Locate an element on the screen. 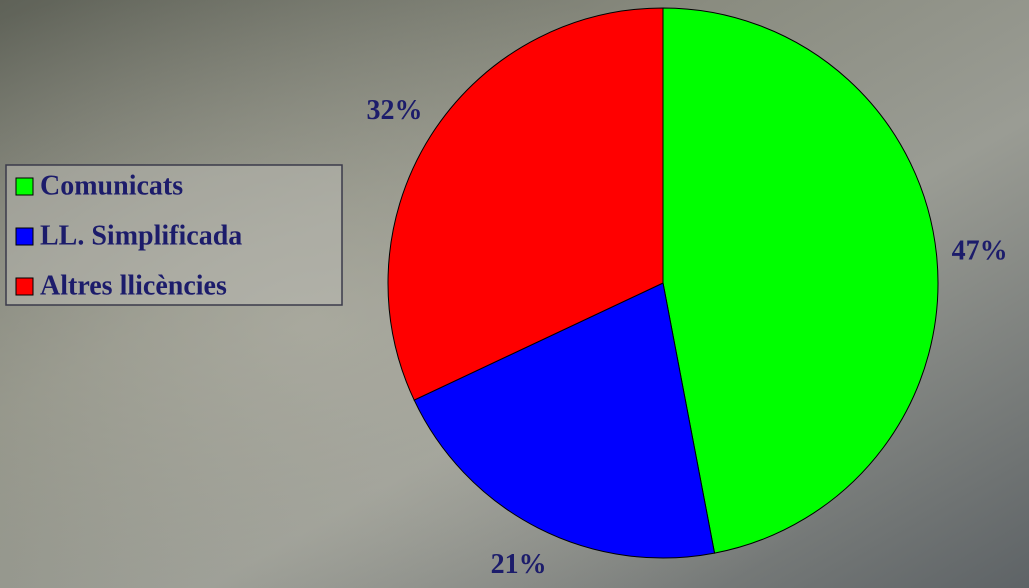  data-label: 32% is located at coordinates (395, 110).